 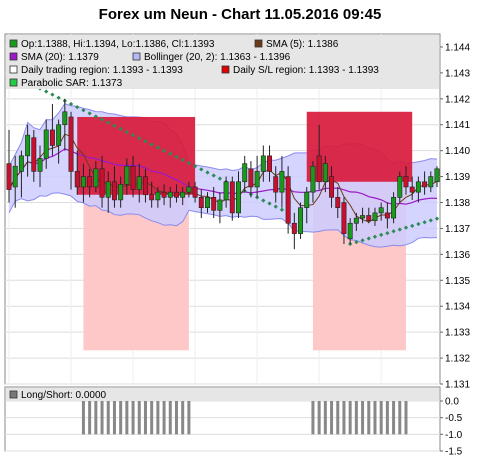 I want to click on legend-swatch-sma5, so click(x=258, y=43).